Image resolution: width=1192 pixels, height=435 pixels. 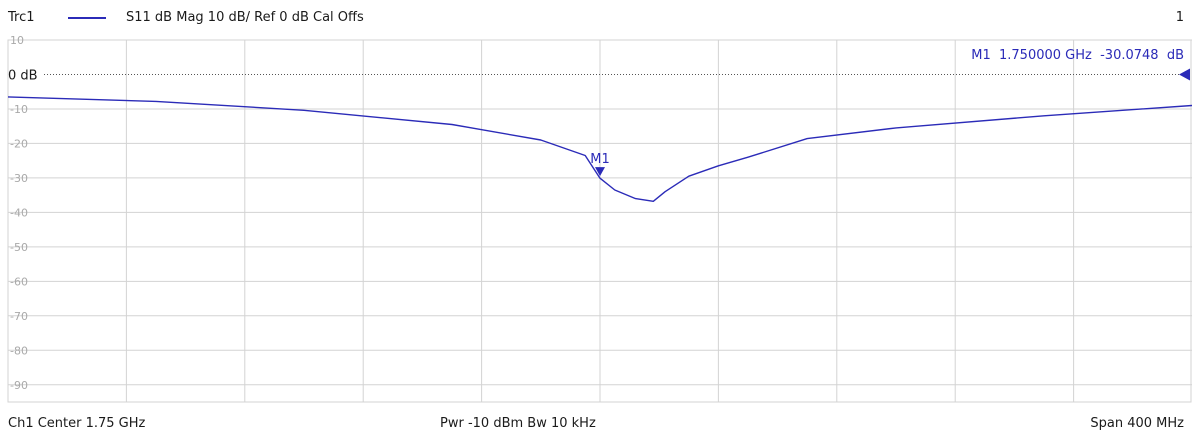 I want to click on marker-label: M1, so click(x=600, y=159).